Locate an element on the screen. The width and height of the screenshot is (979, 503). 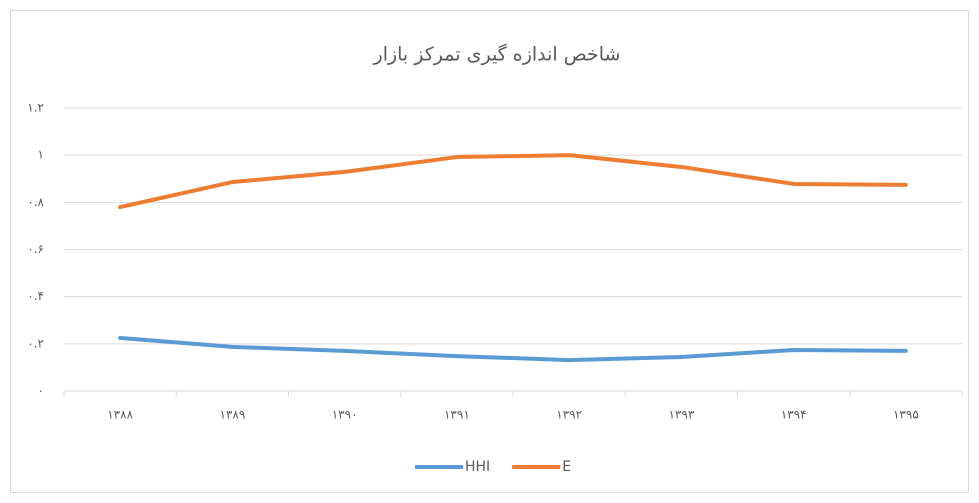
x-tick-label: ۱۳۸۸ is located at coordinates (120, 415).